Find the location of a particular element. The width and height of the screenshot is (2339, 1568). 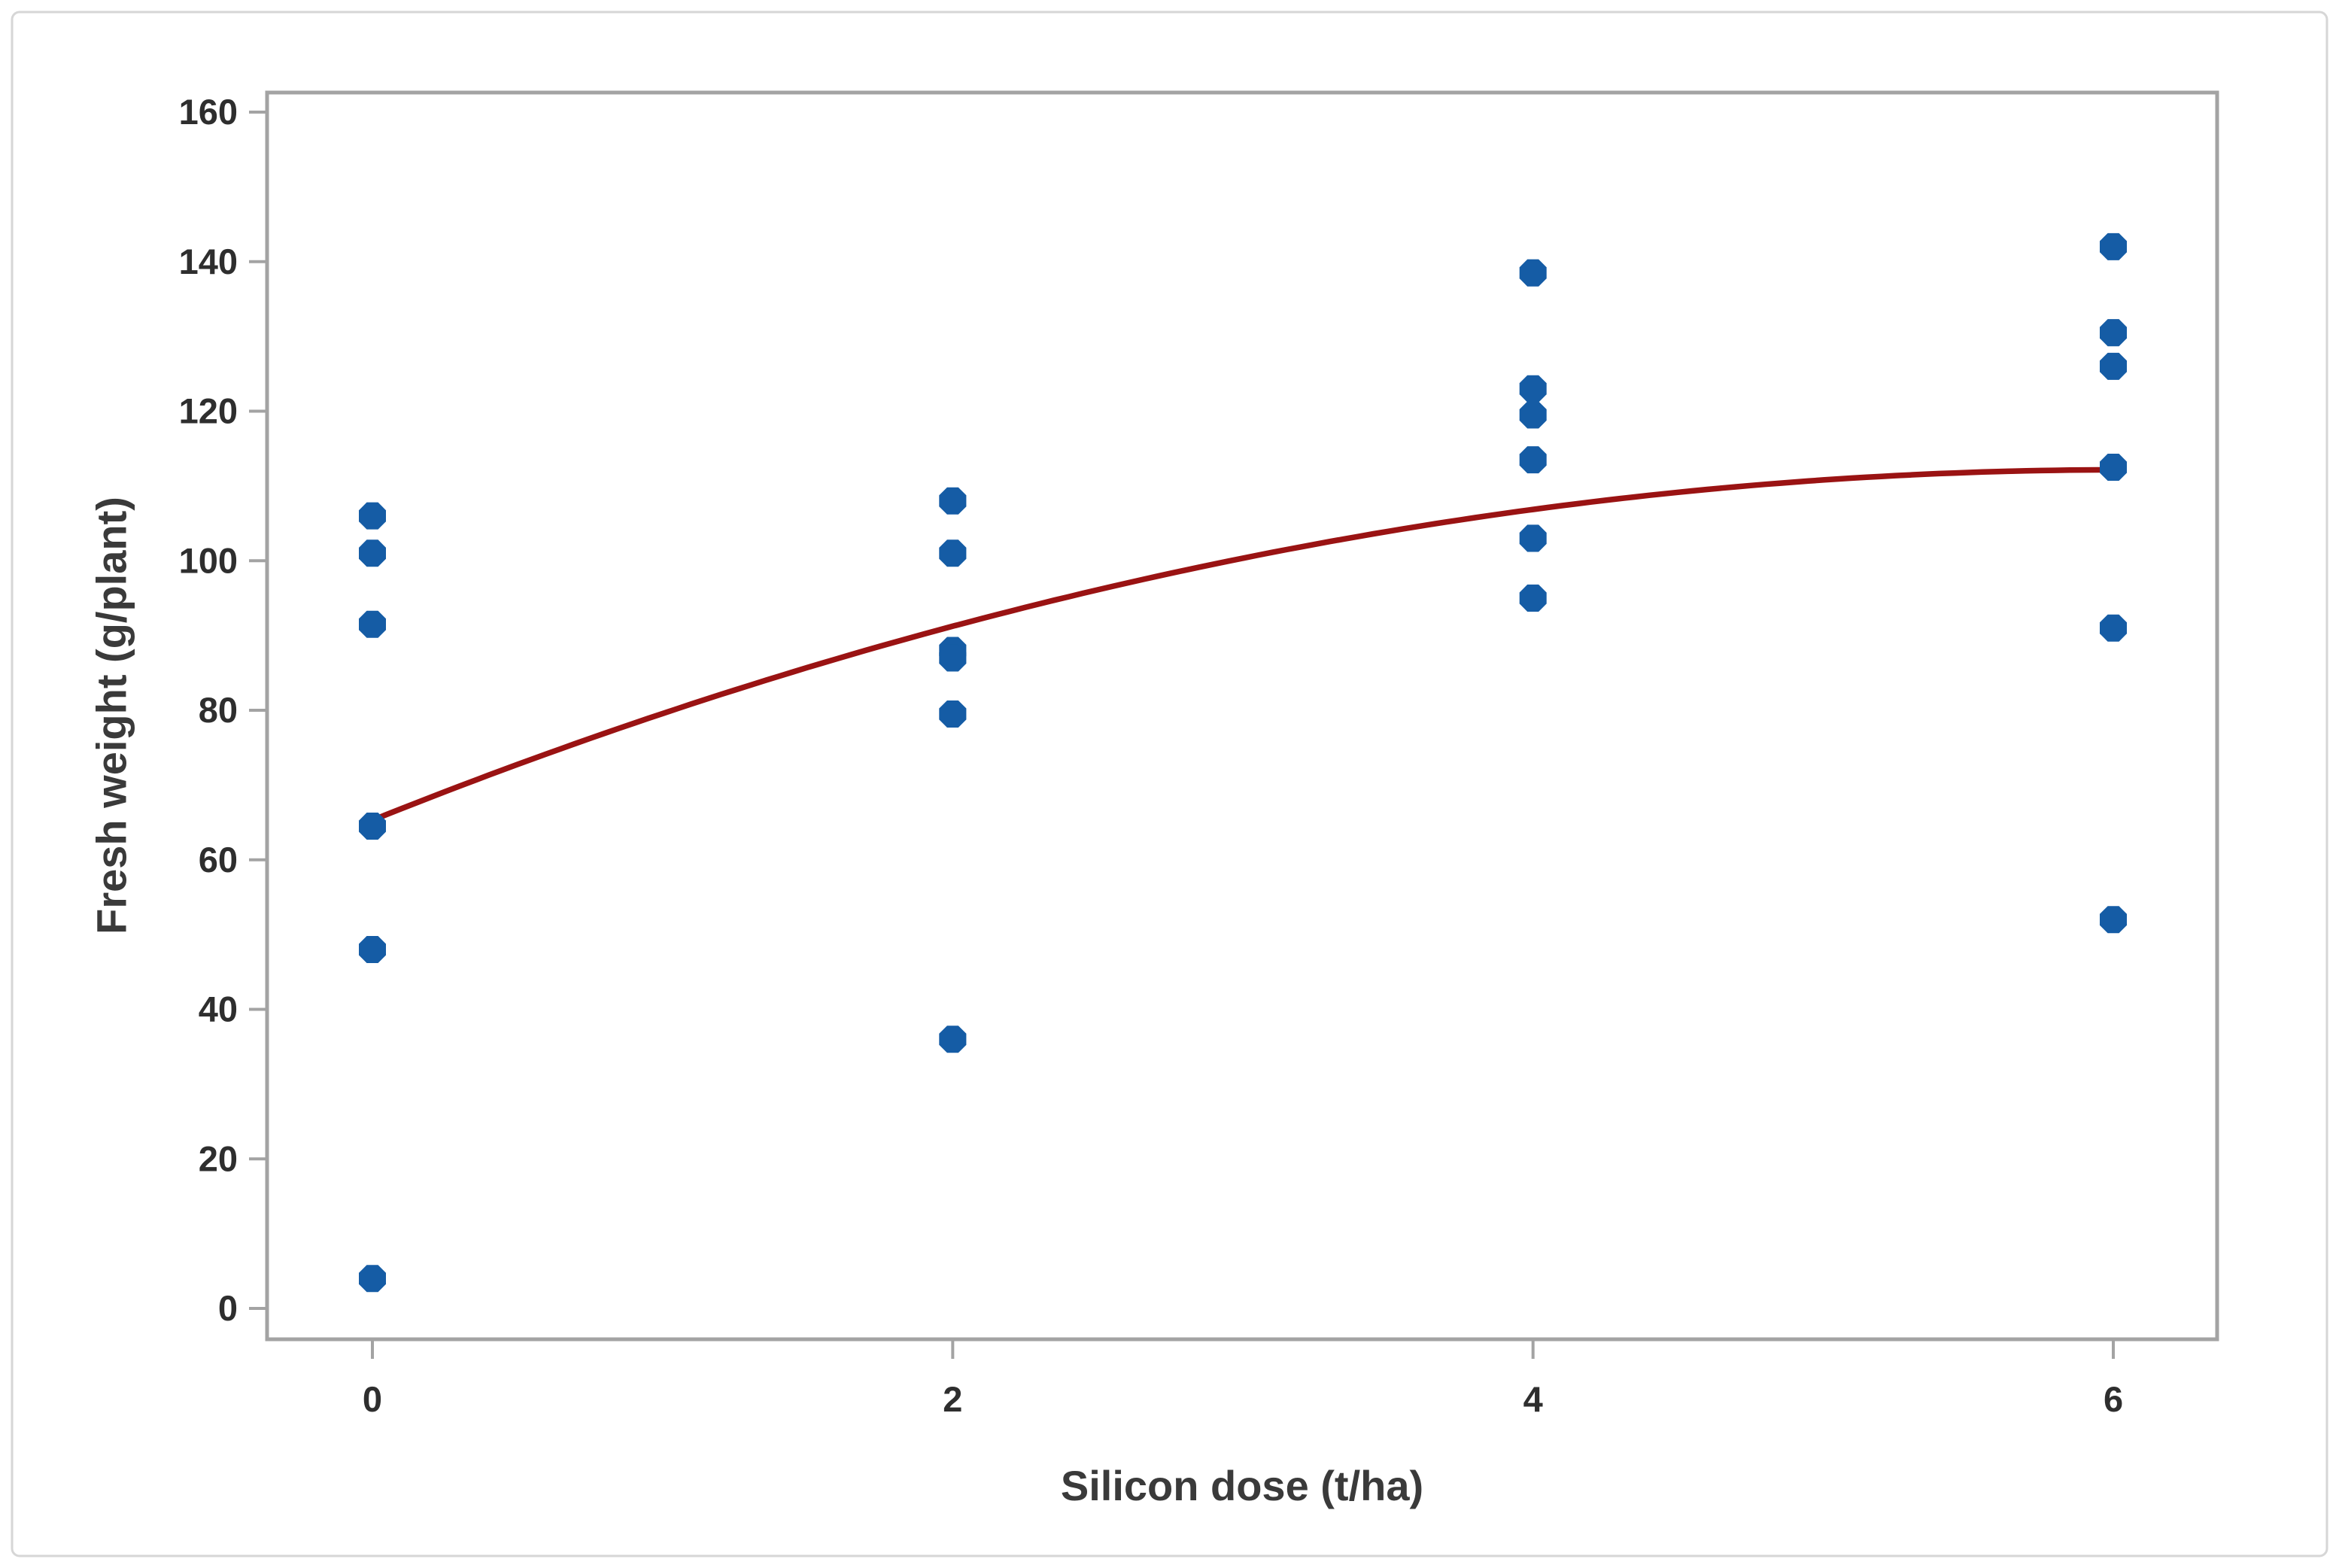

y-tick-label: 100 is located at coordinates (208, 560).